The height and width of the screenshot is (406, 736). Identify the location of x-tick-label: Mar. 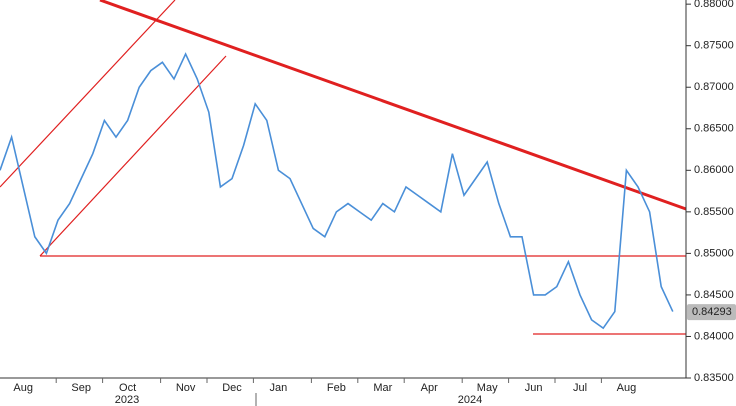
(382, 388).